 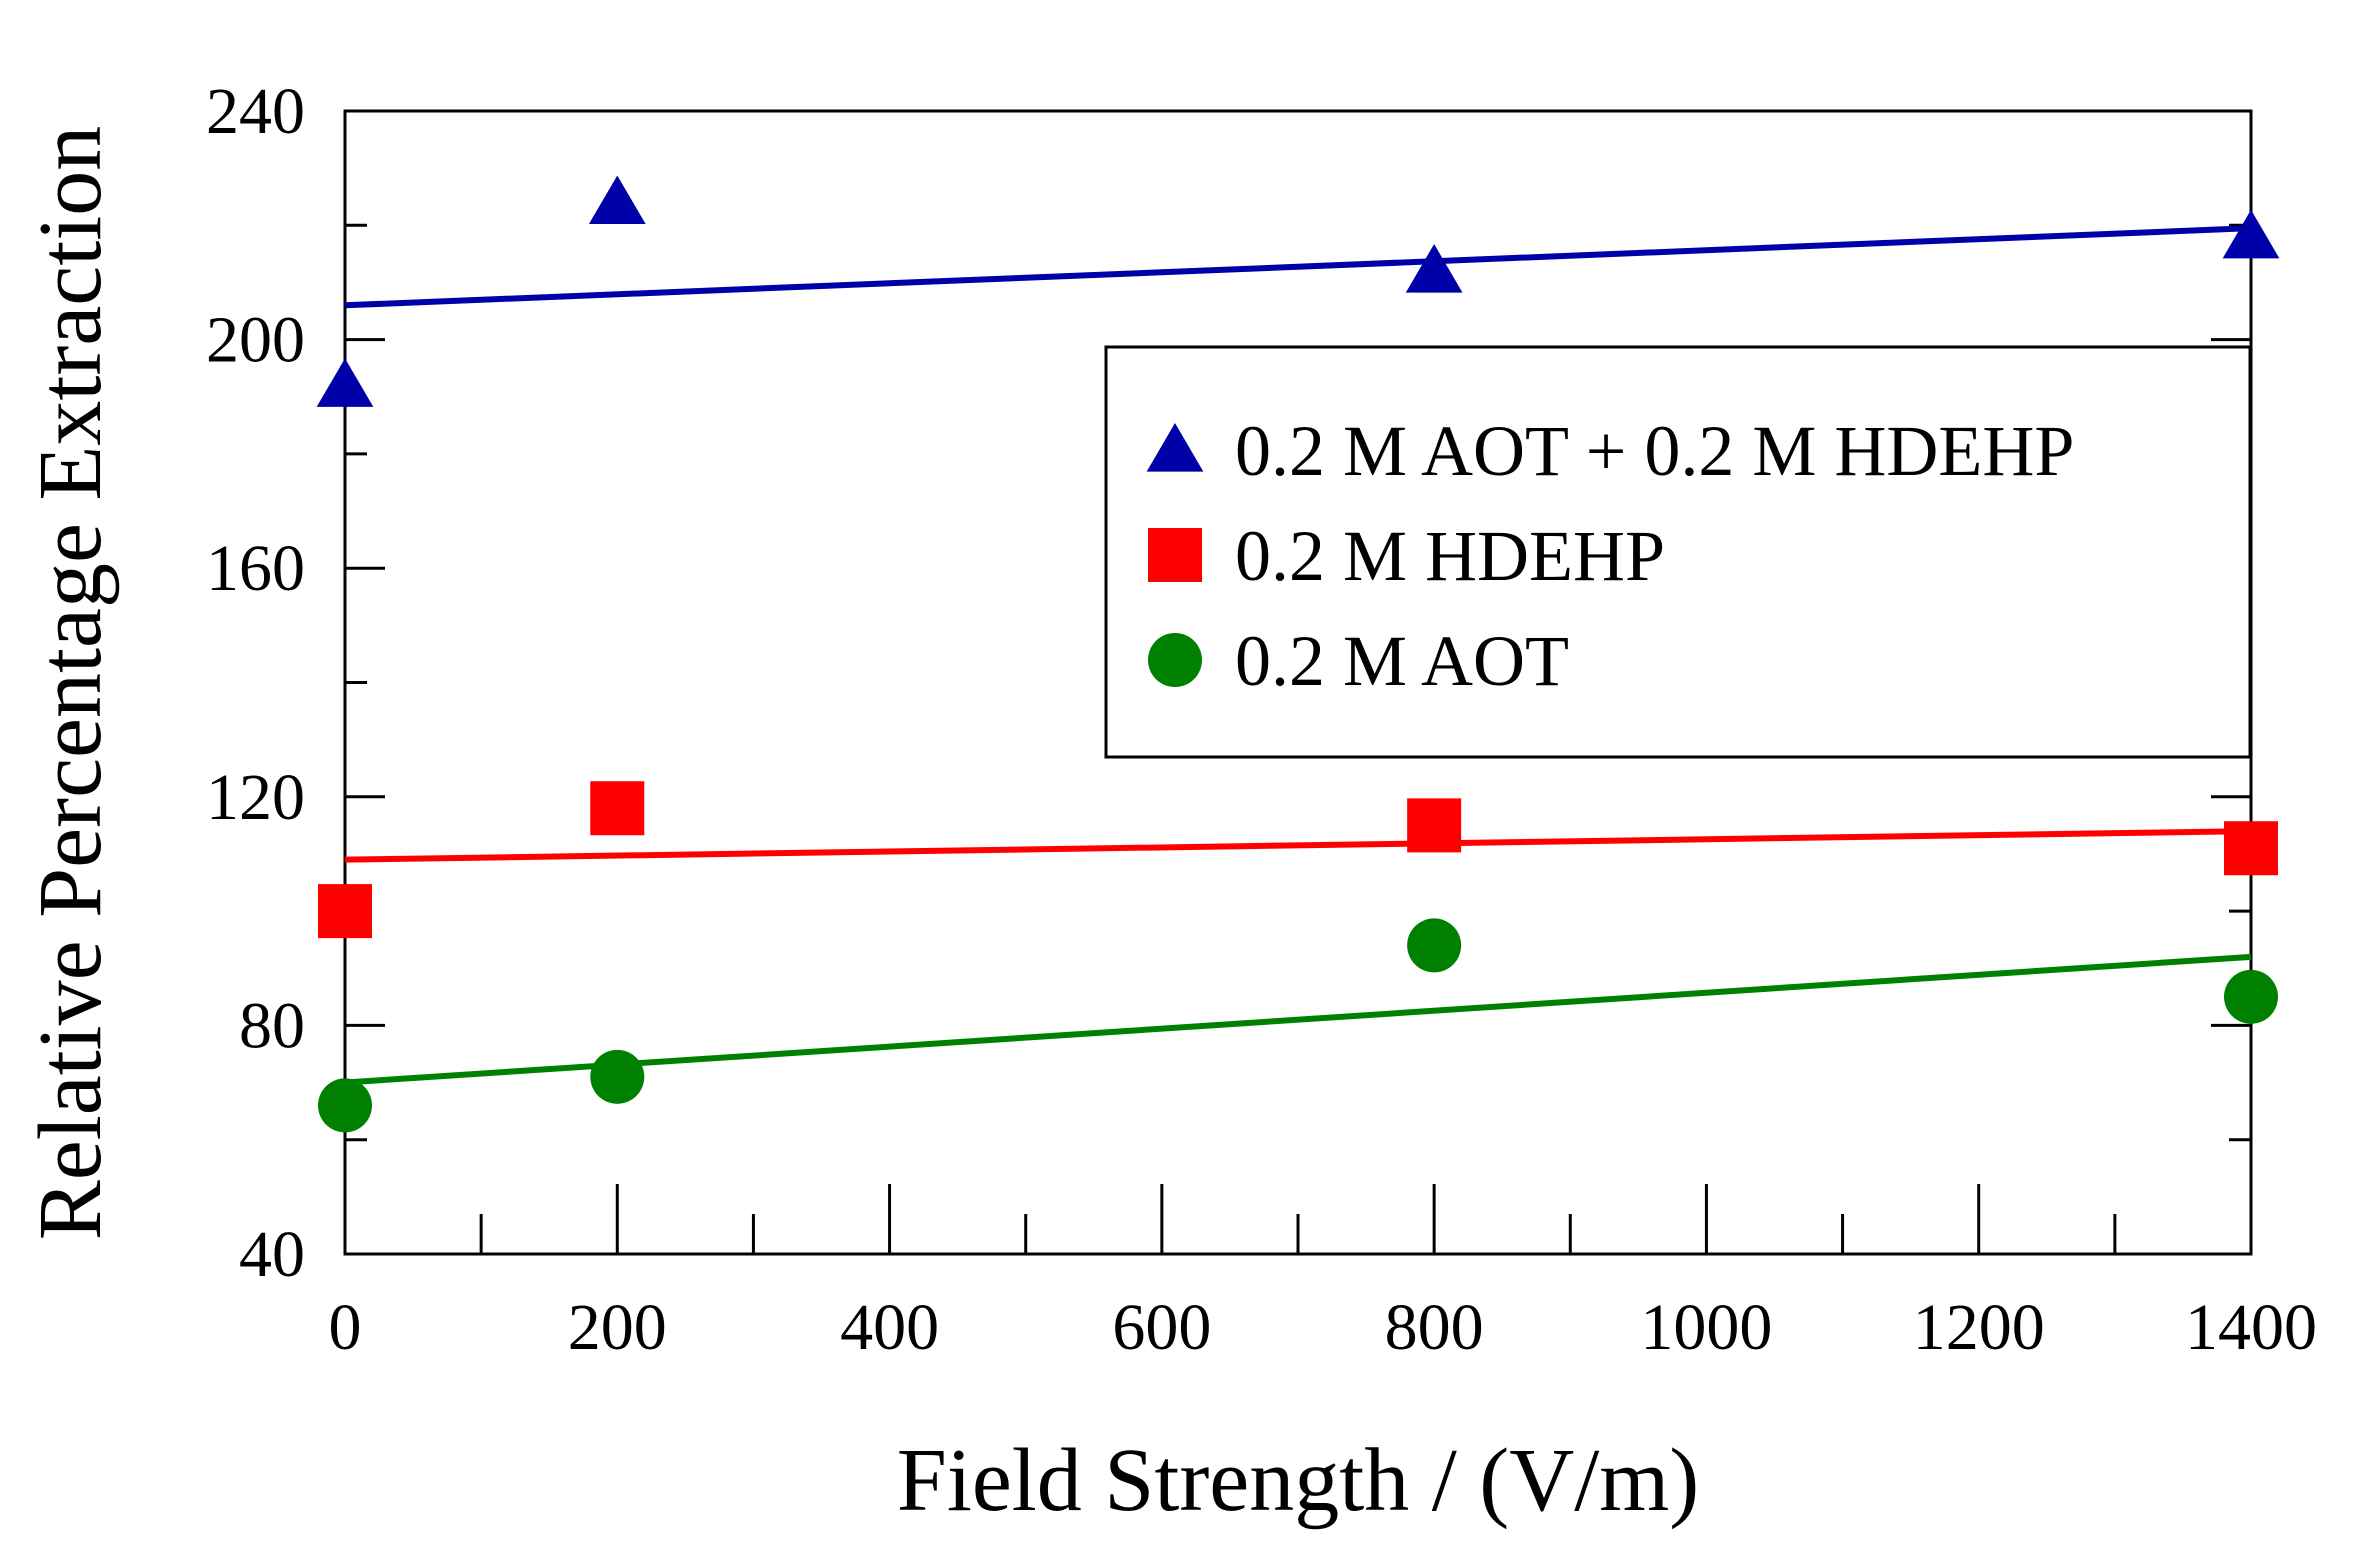 I want to click on x-axis-title: Field Strength / (V/m), so click(x=1298, y=1480).